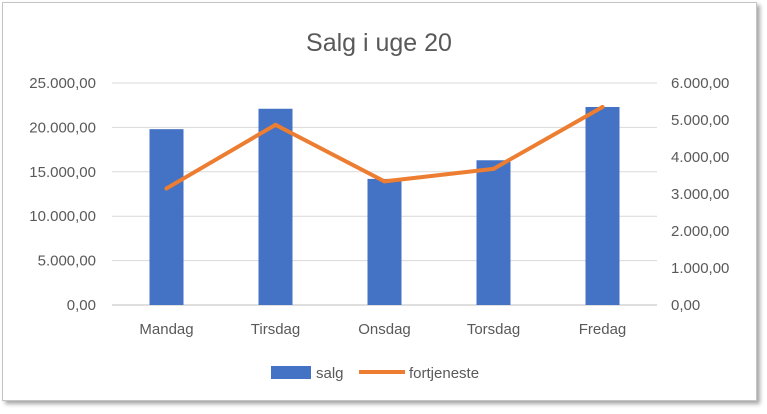  Describe the element at coordinates (700, 120) in the screenshot. I see `right-axis-tick-label: 5.000,00` at that location.